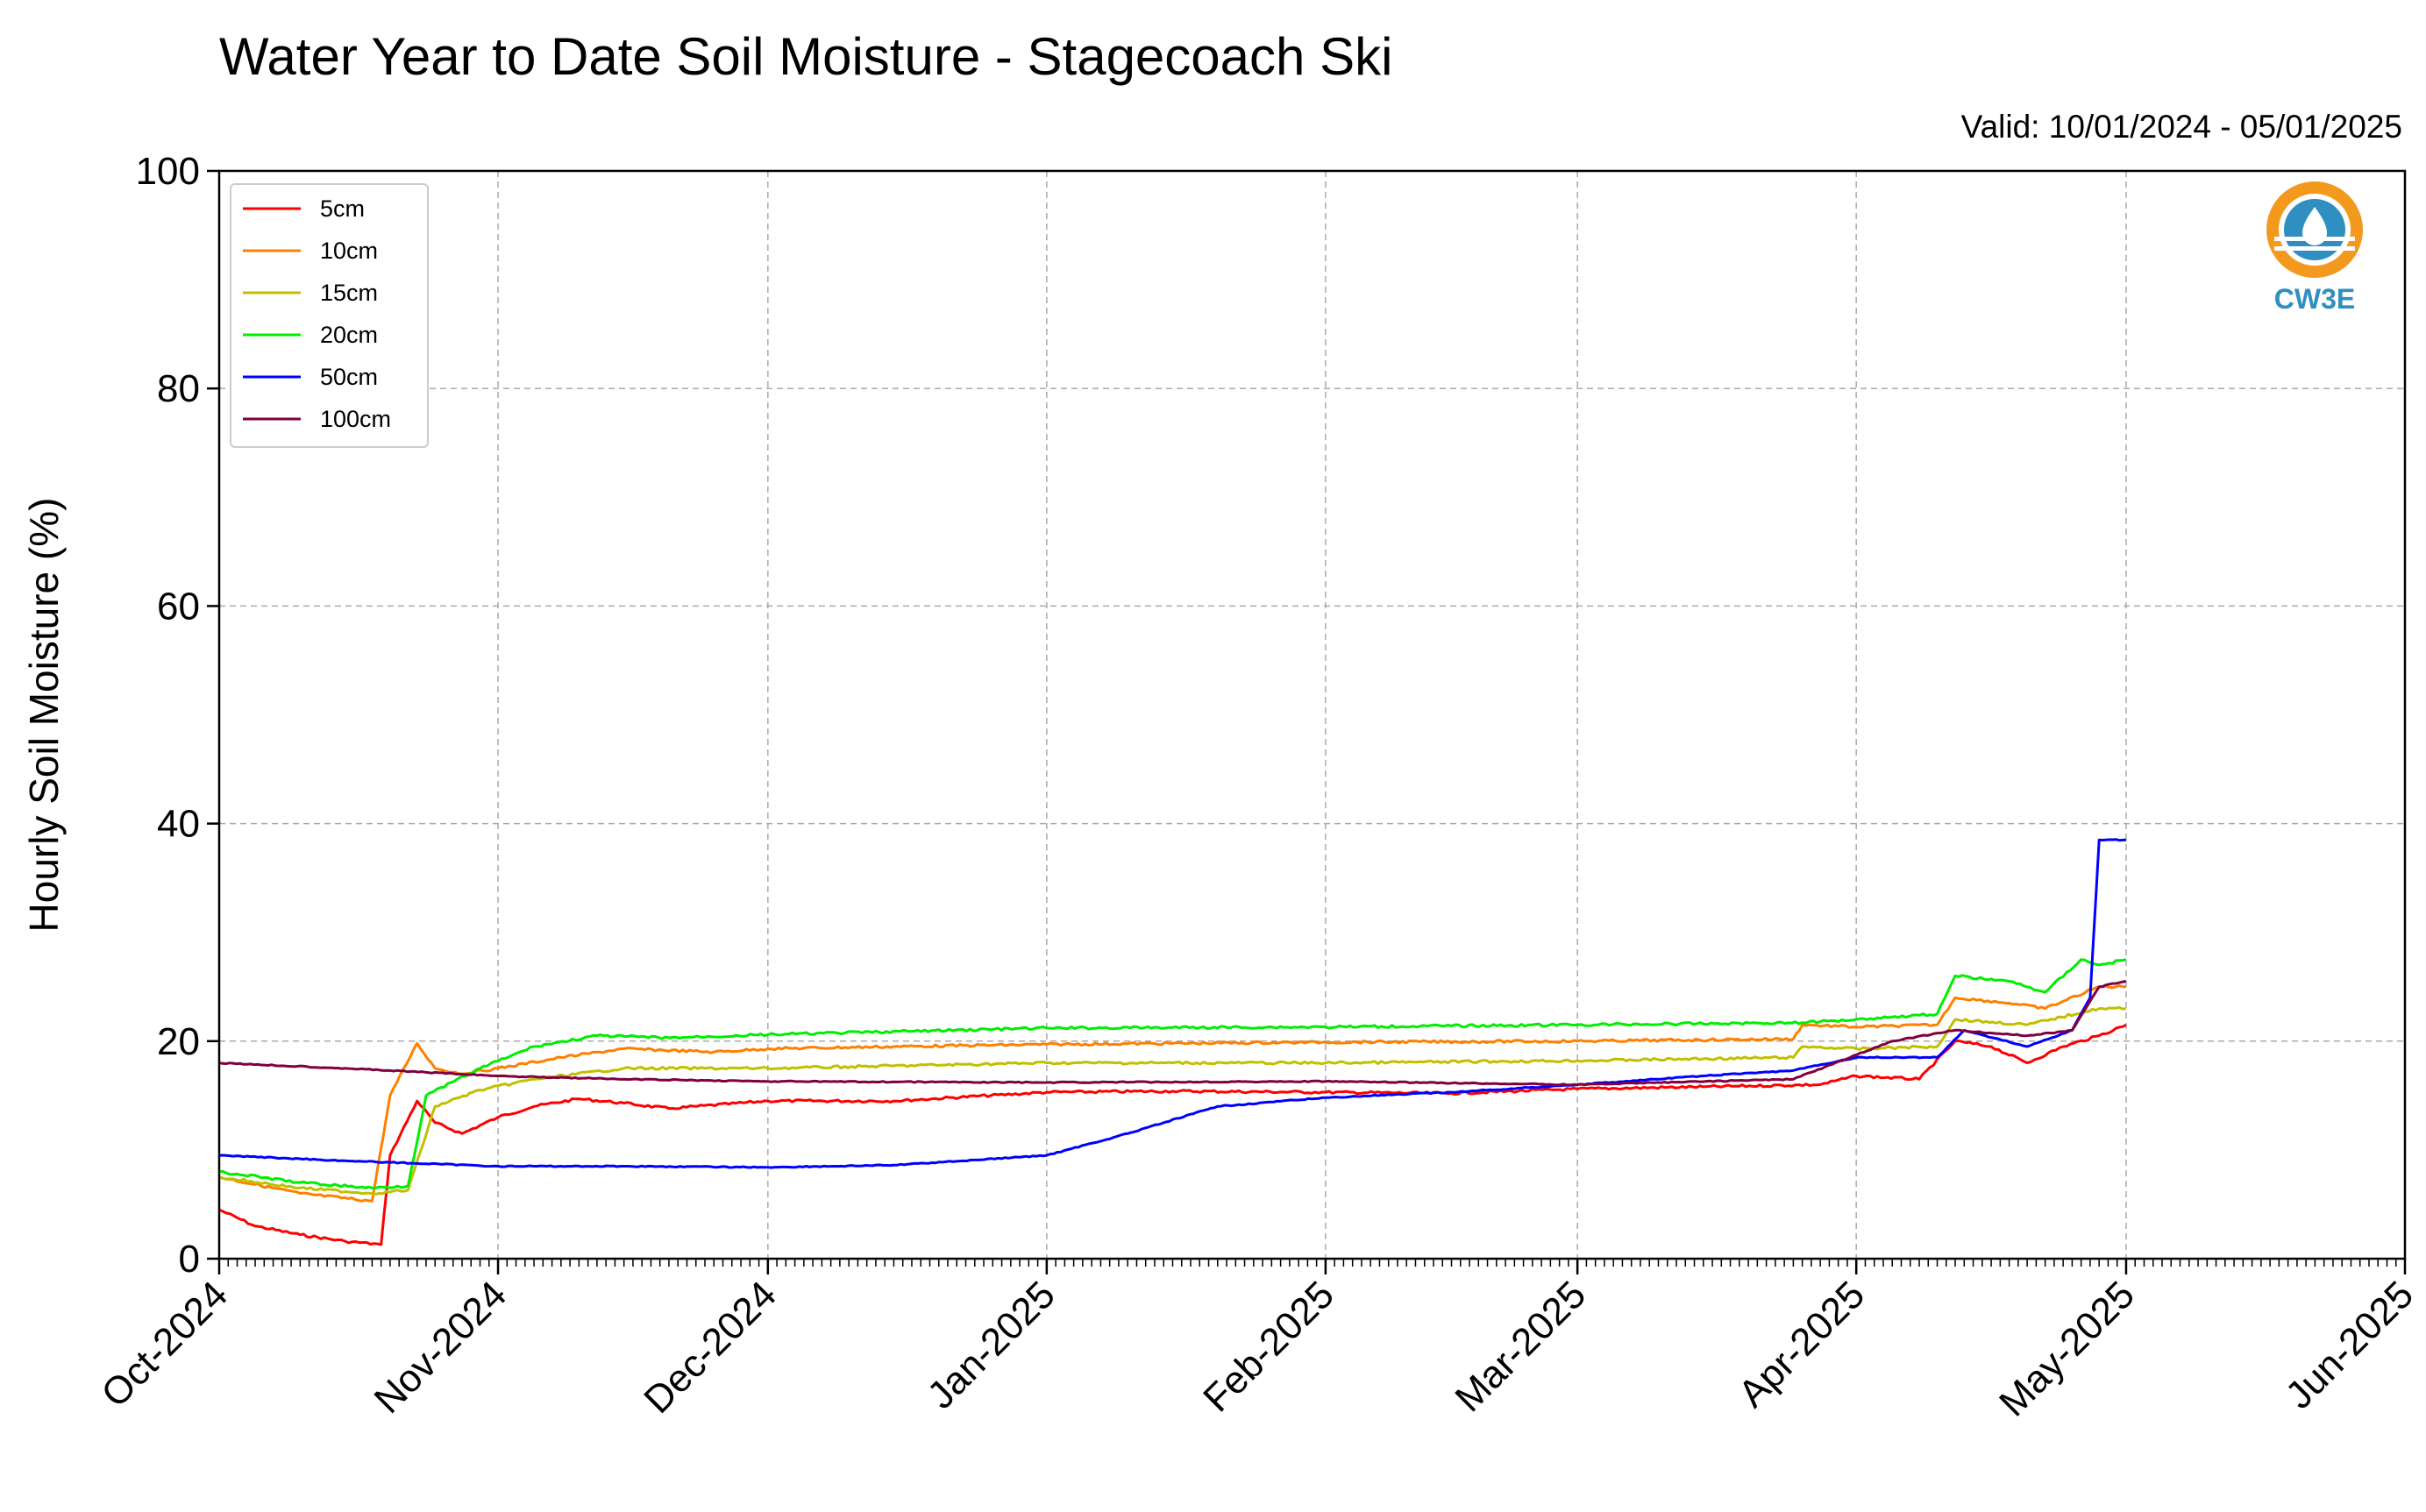 The height and width of the screenshot is (1512, 2426). What do you see at coordinates (349, 377) in the screenshot?
I see `legend-label: 50cm` at bounding box center [349, 377].